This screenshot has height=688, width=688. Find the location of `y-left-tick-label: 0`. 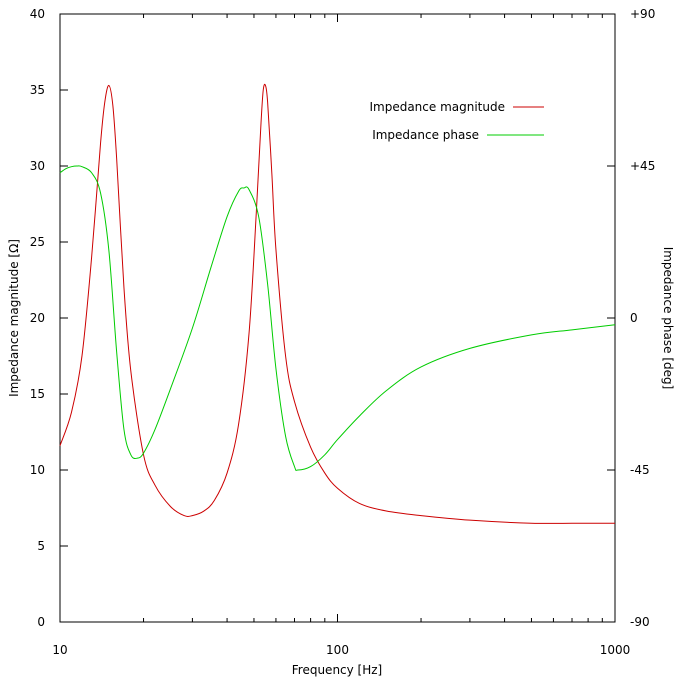

y-left-tick-label: 0 is located at coordinates (41, 622).